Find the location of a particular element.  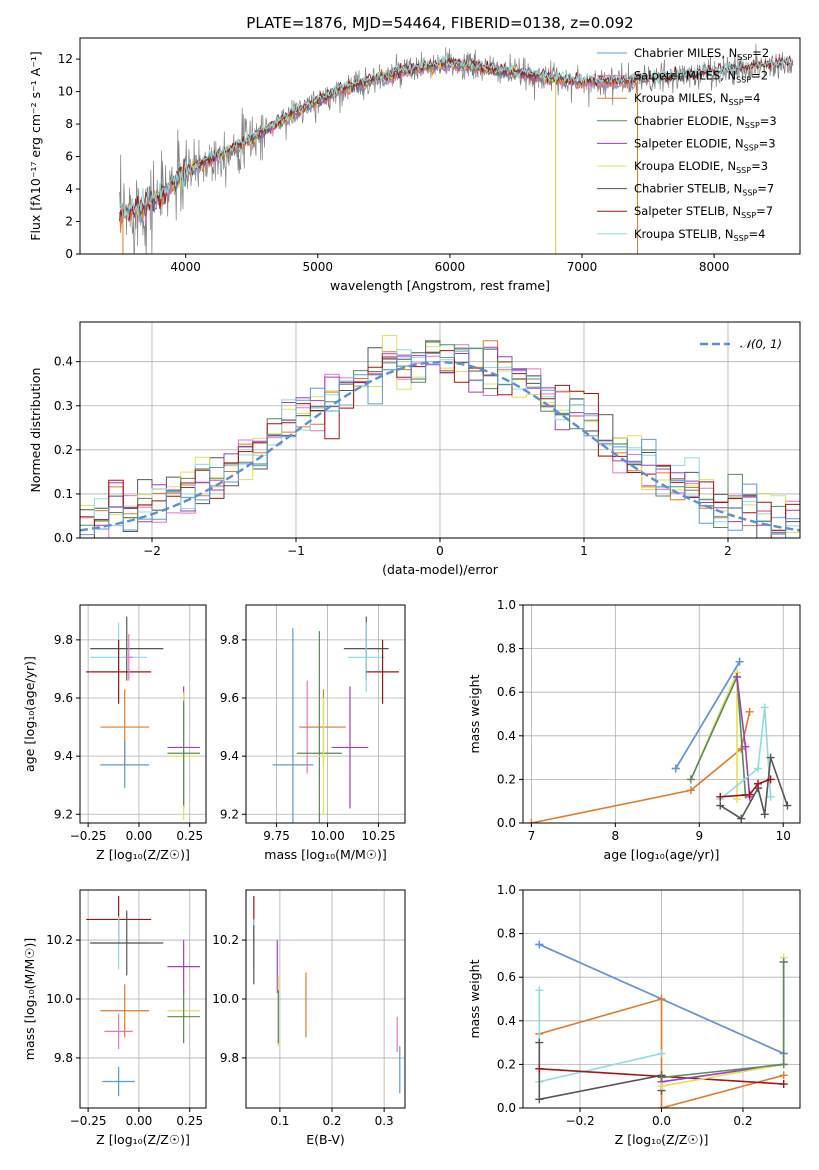

x-tick-label: 0 is located at coordinates (440, 551).